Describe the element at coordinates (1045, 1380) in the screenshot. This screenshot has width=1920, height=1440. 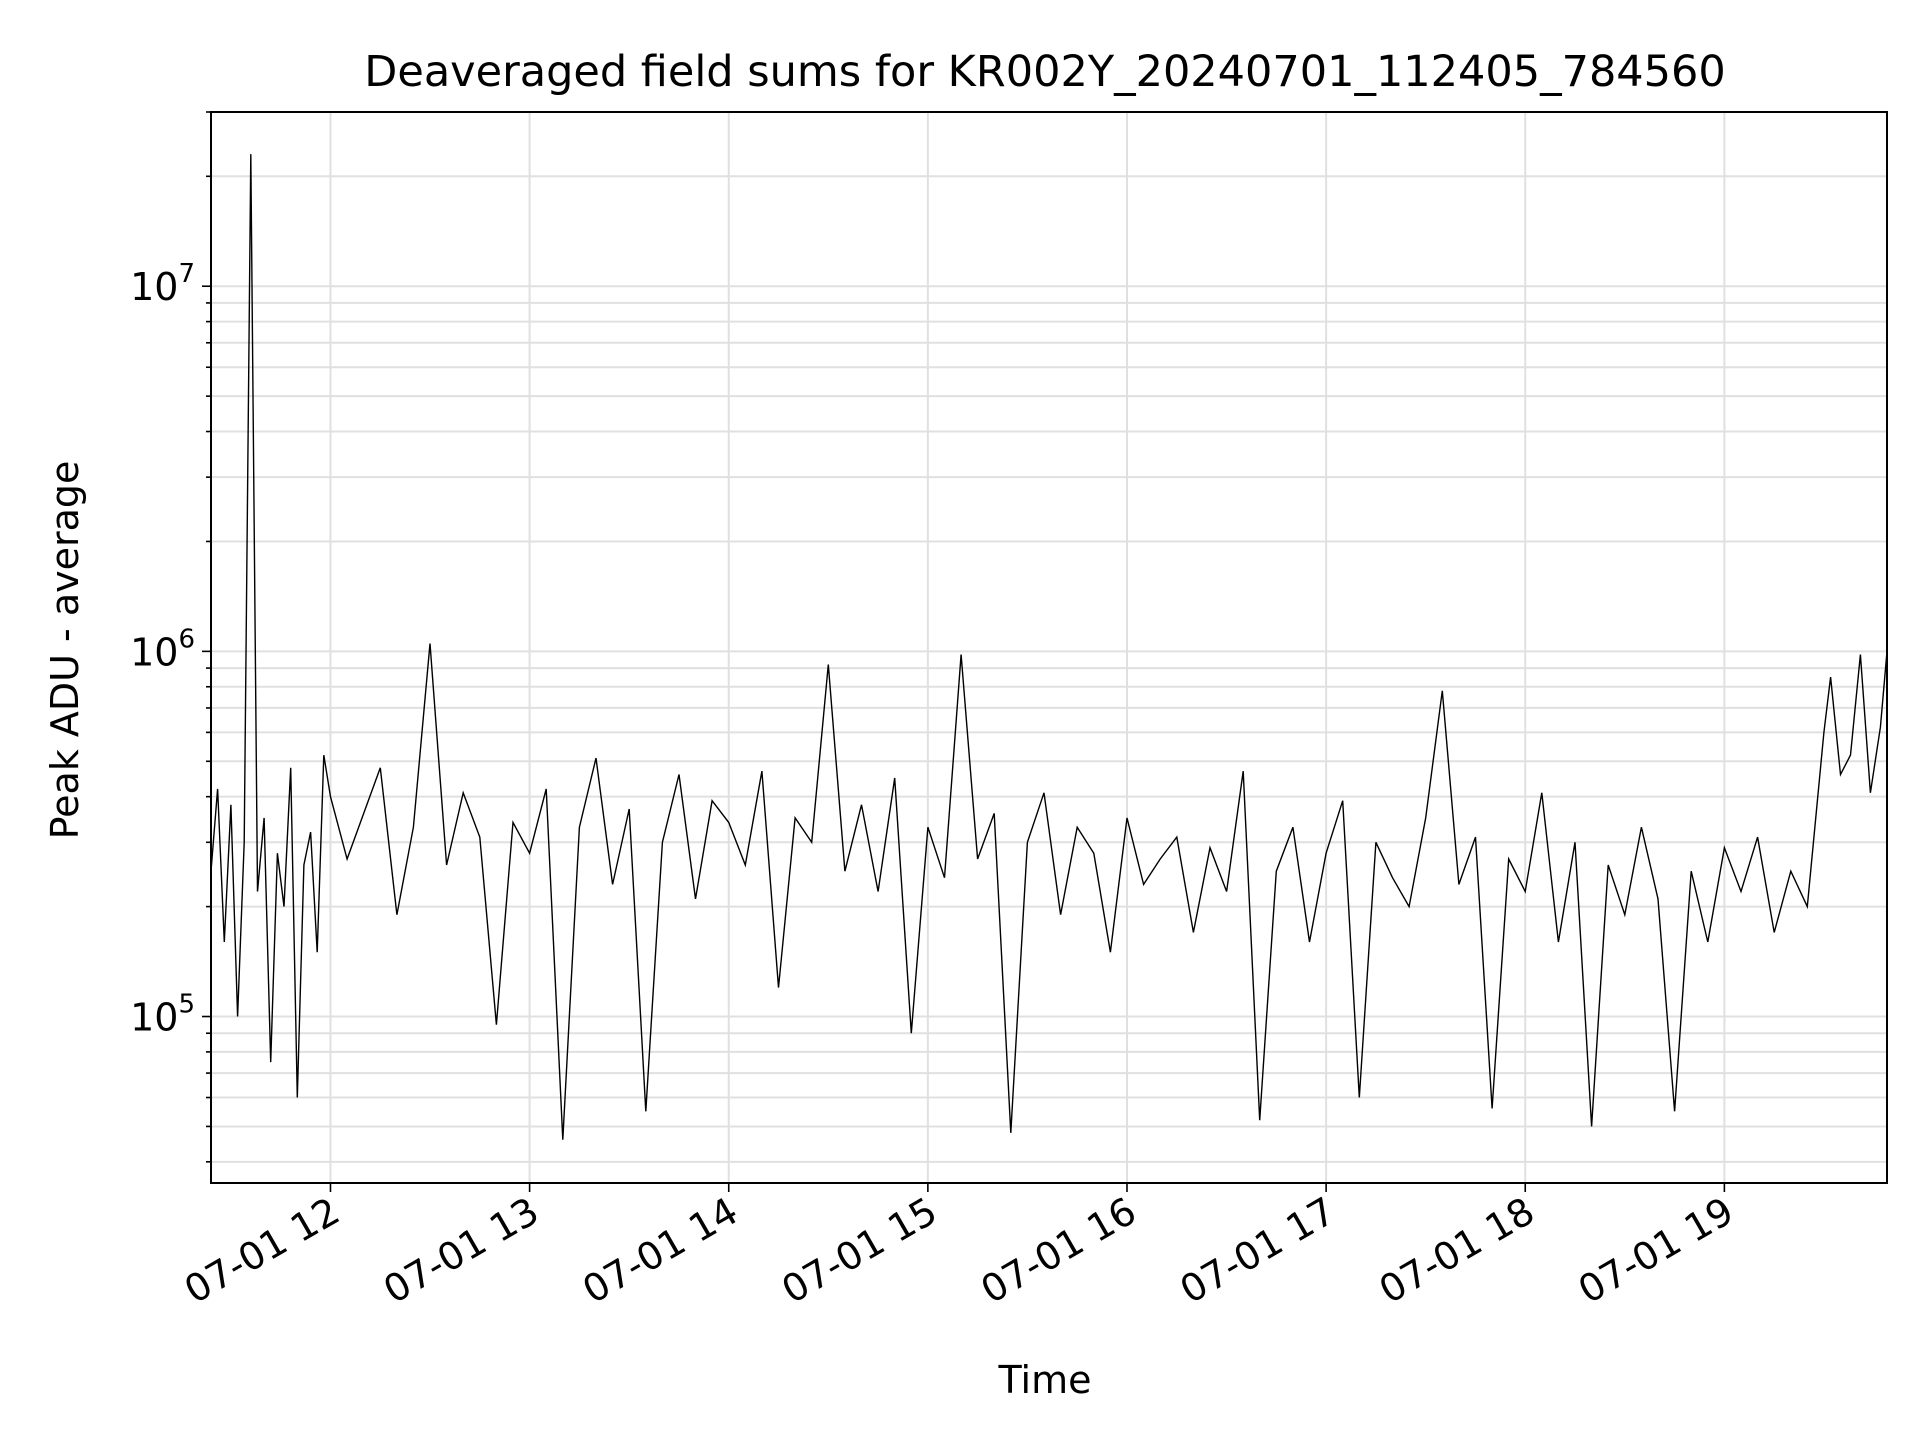
I see `x-axis-label: Time` at that location.